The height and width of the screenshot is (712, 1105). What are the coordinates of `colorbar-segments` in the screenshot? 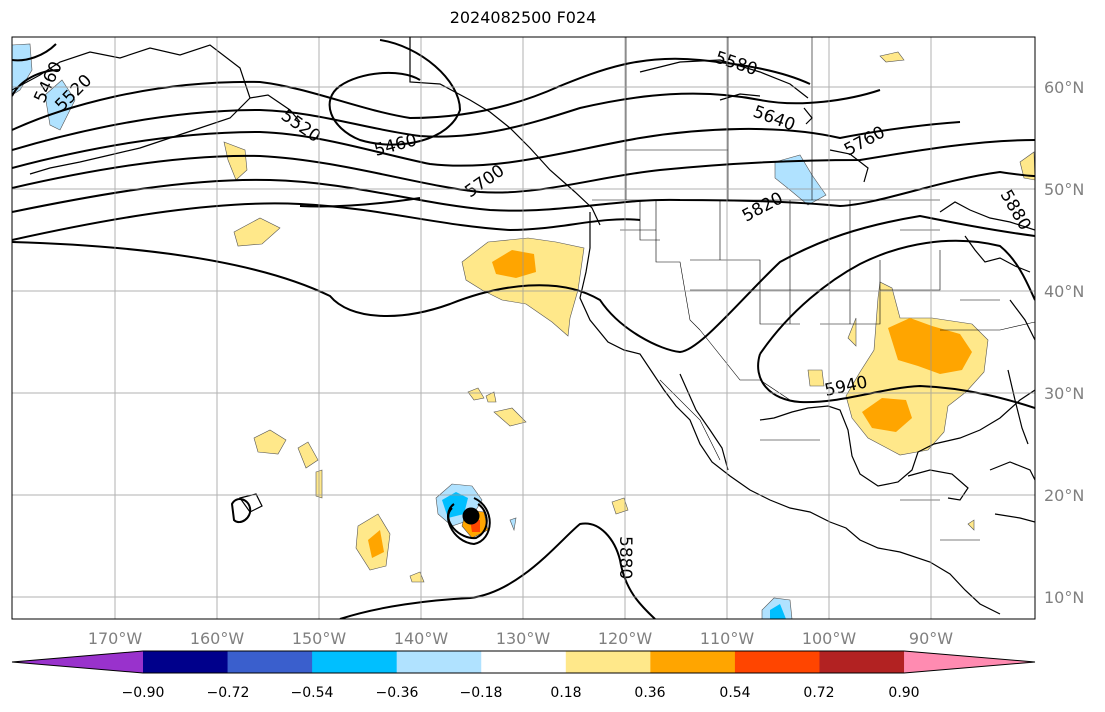 It's located at (523, 662).